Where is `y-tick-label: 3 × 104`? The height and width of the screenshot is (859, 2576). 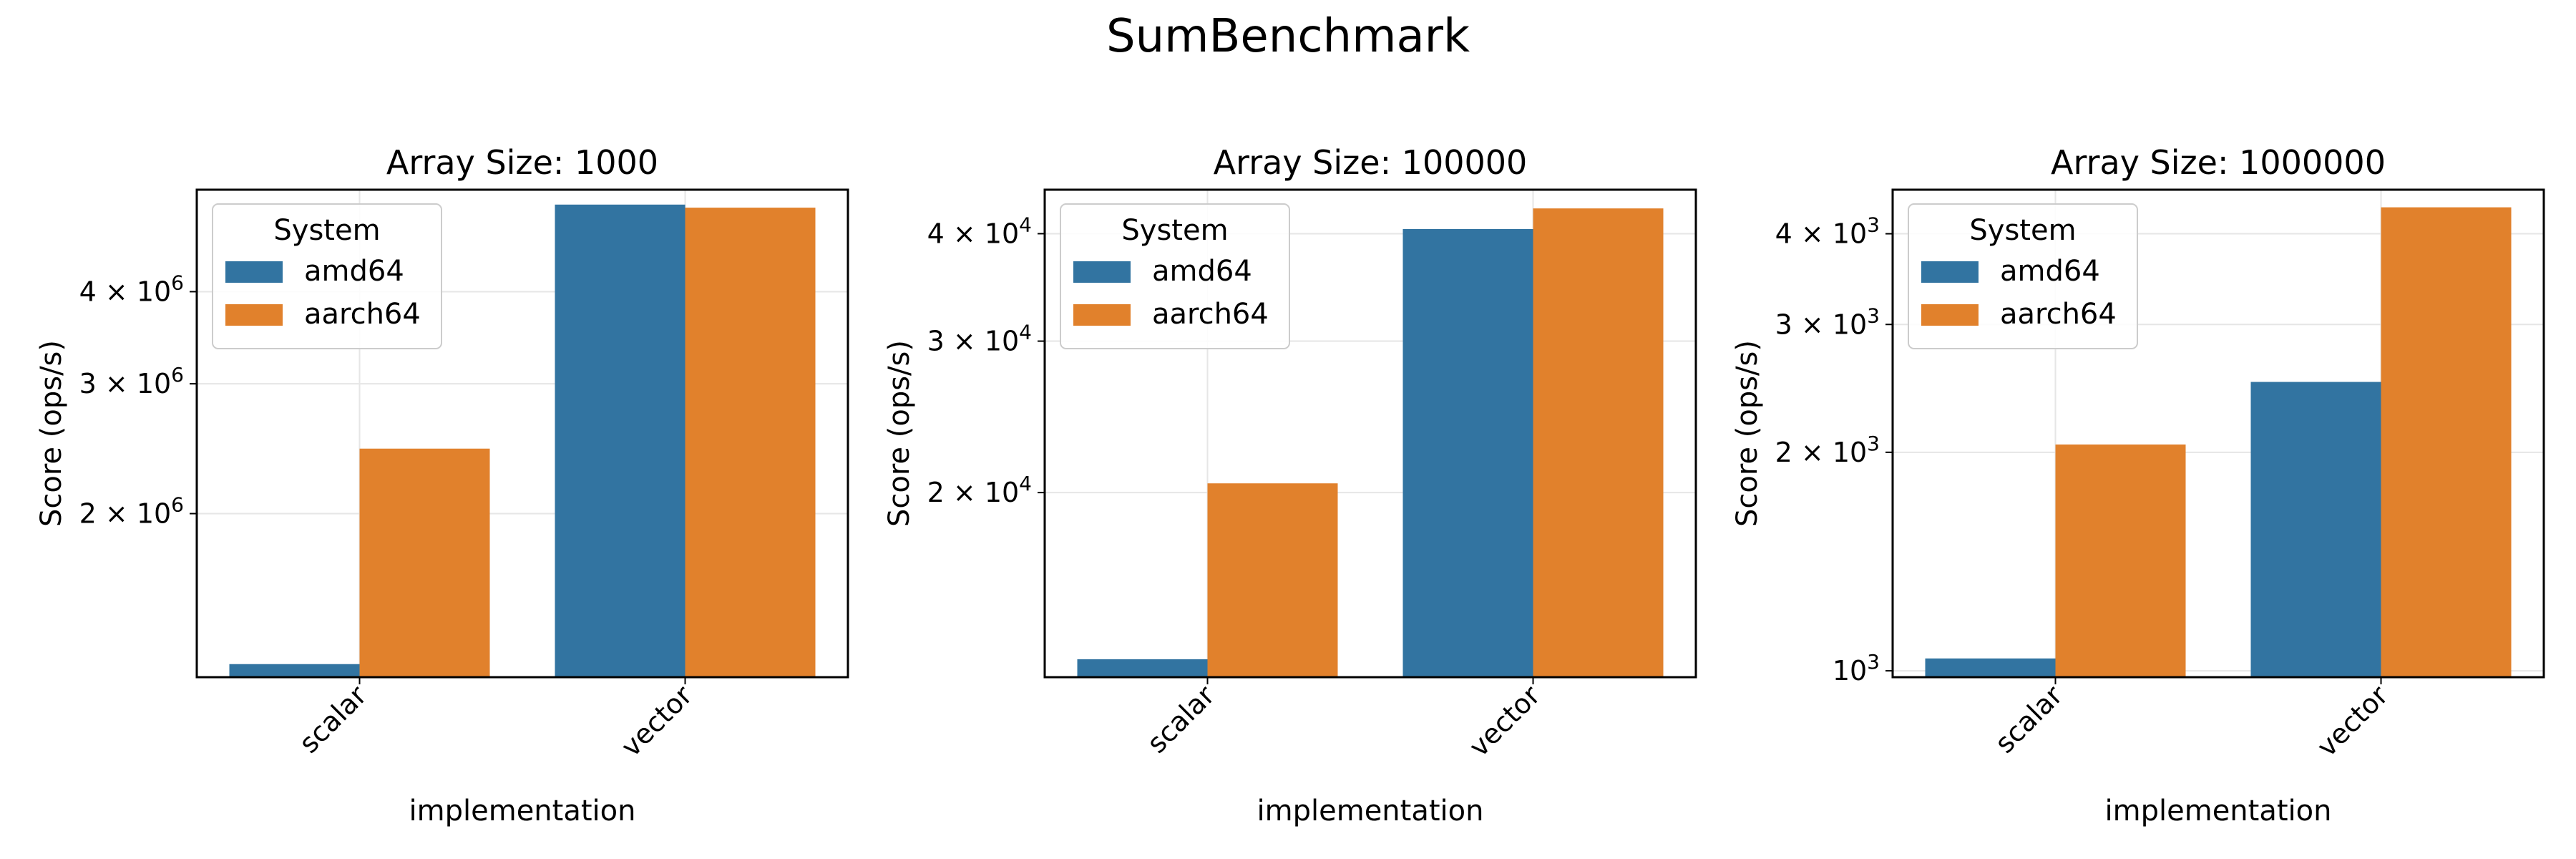 y-tick-label: 3 × 104 is located at coordinates (979, 339).